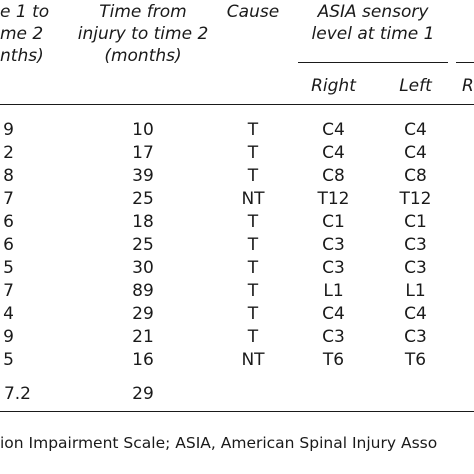  Describe the element at coordinates (143, 268) in the screenshot. I see `cell-time: 30` at that location.